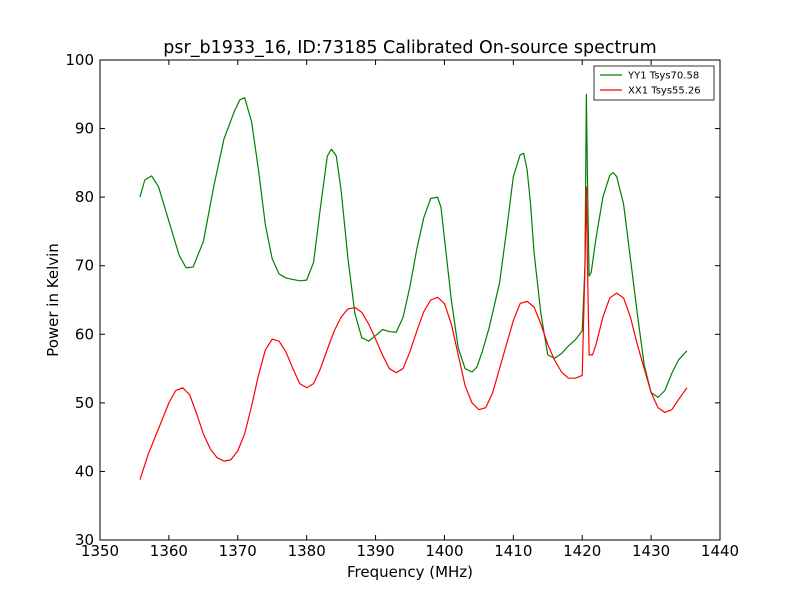 The image size is (800, 604). Describe the element at coordinates (664, 91) in the screenshot. I see `legend-label-xx1: XX1 Tsys55.26` at that location.